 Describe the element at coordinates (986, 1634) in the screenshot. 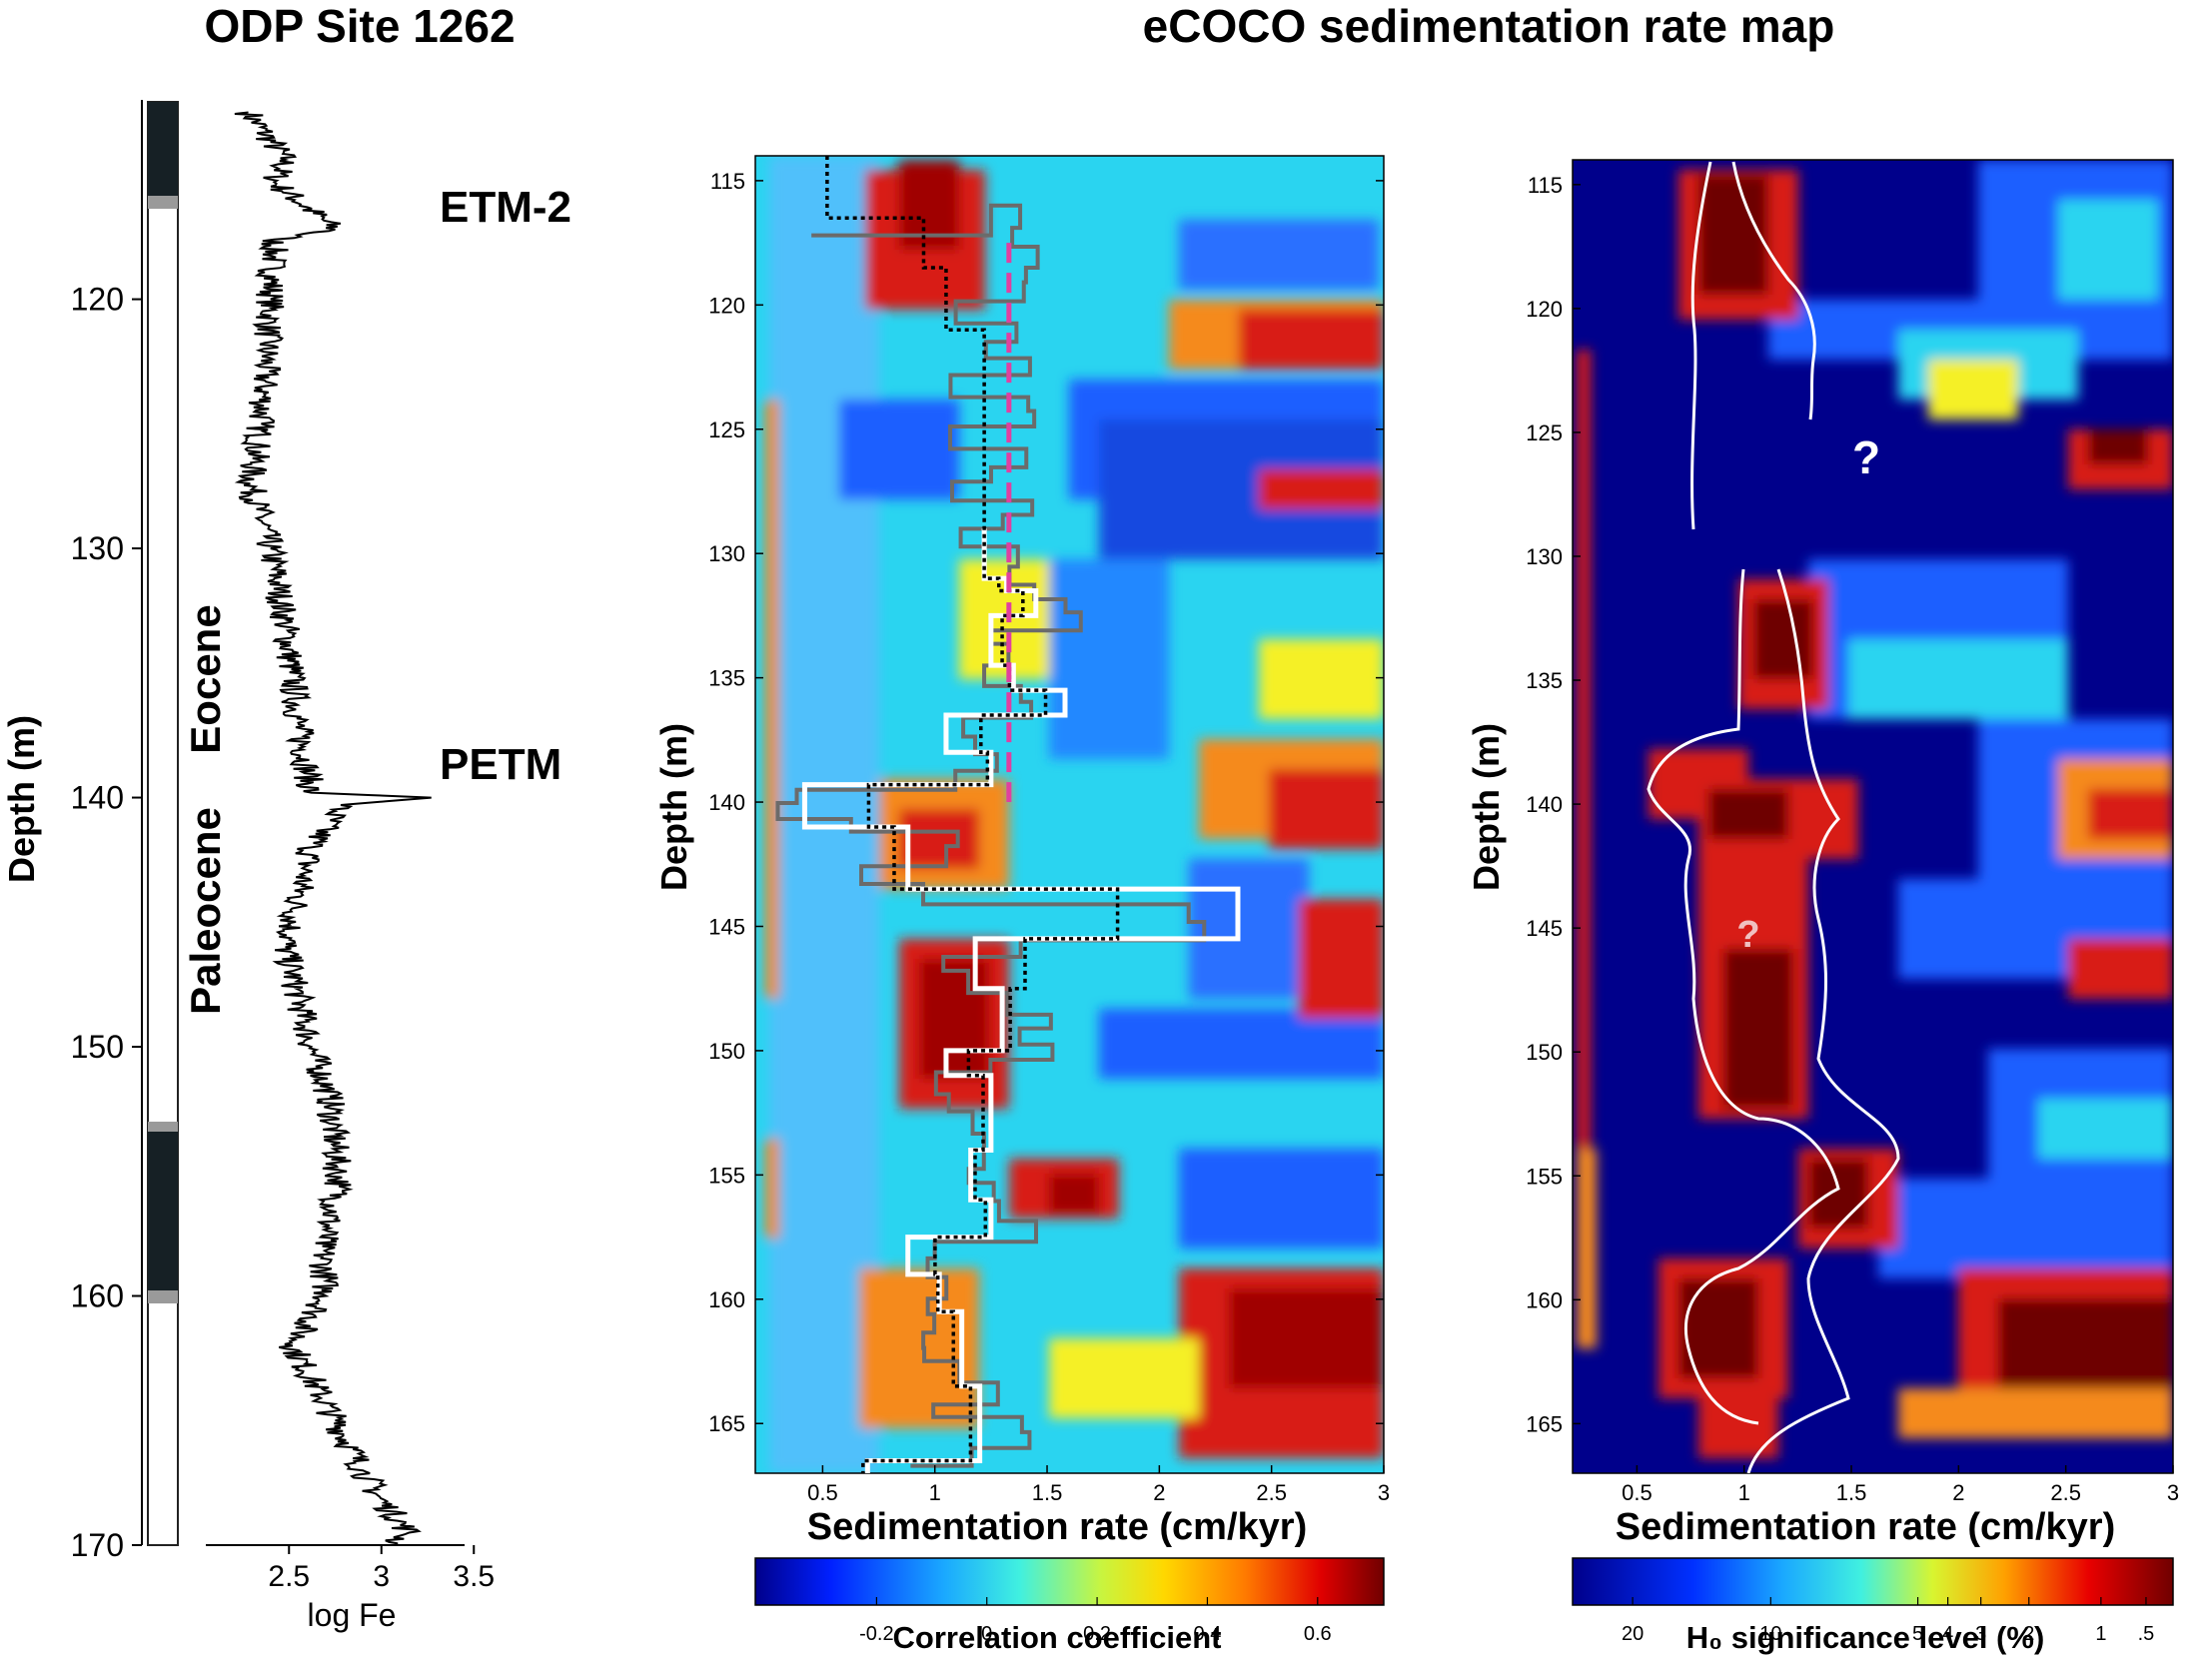

I see `correlation-colorbar-tick-label: 0` at that location.